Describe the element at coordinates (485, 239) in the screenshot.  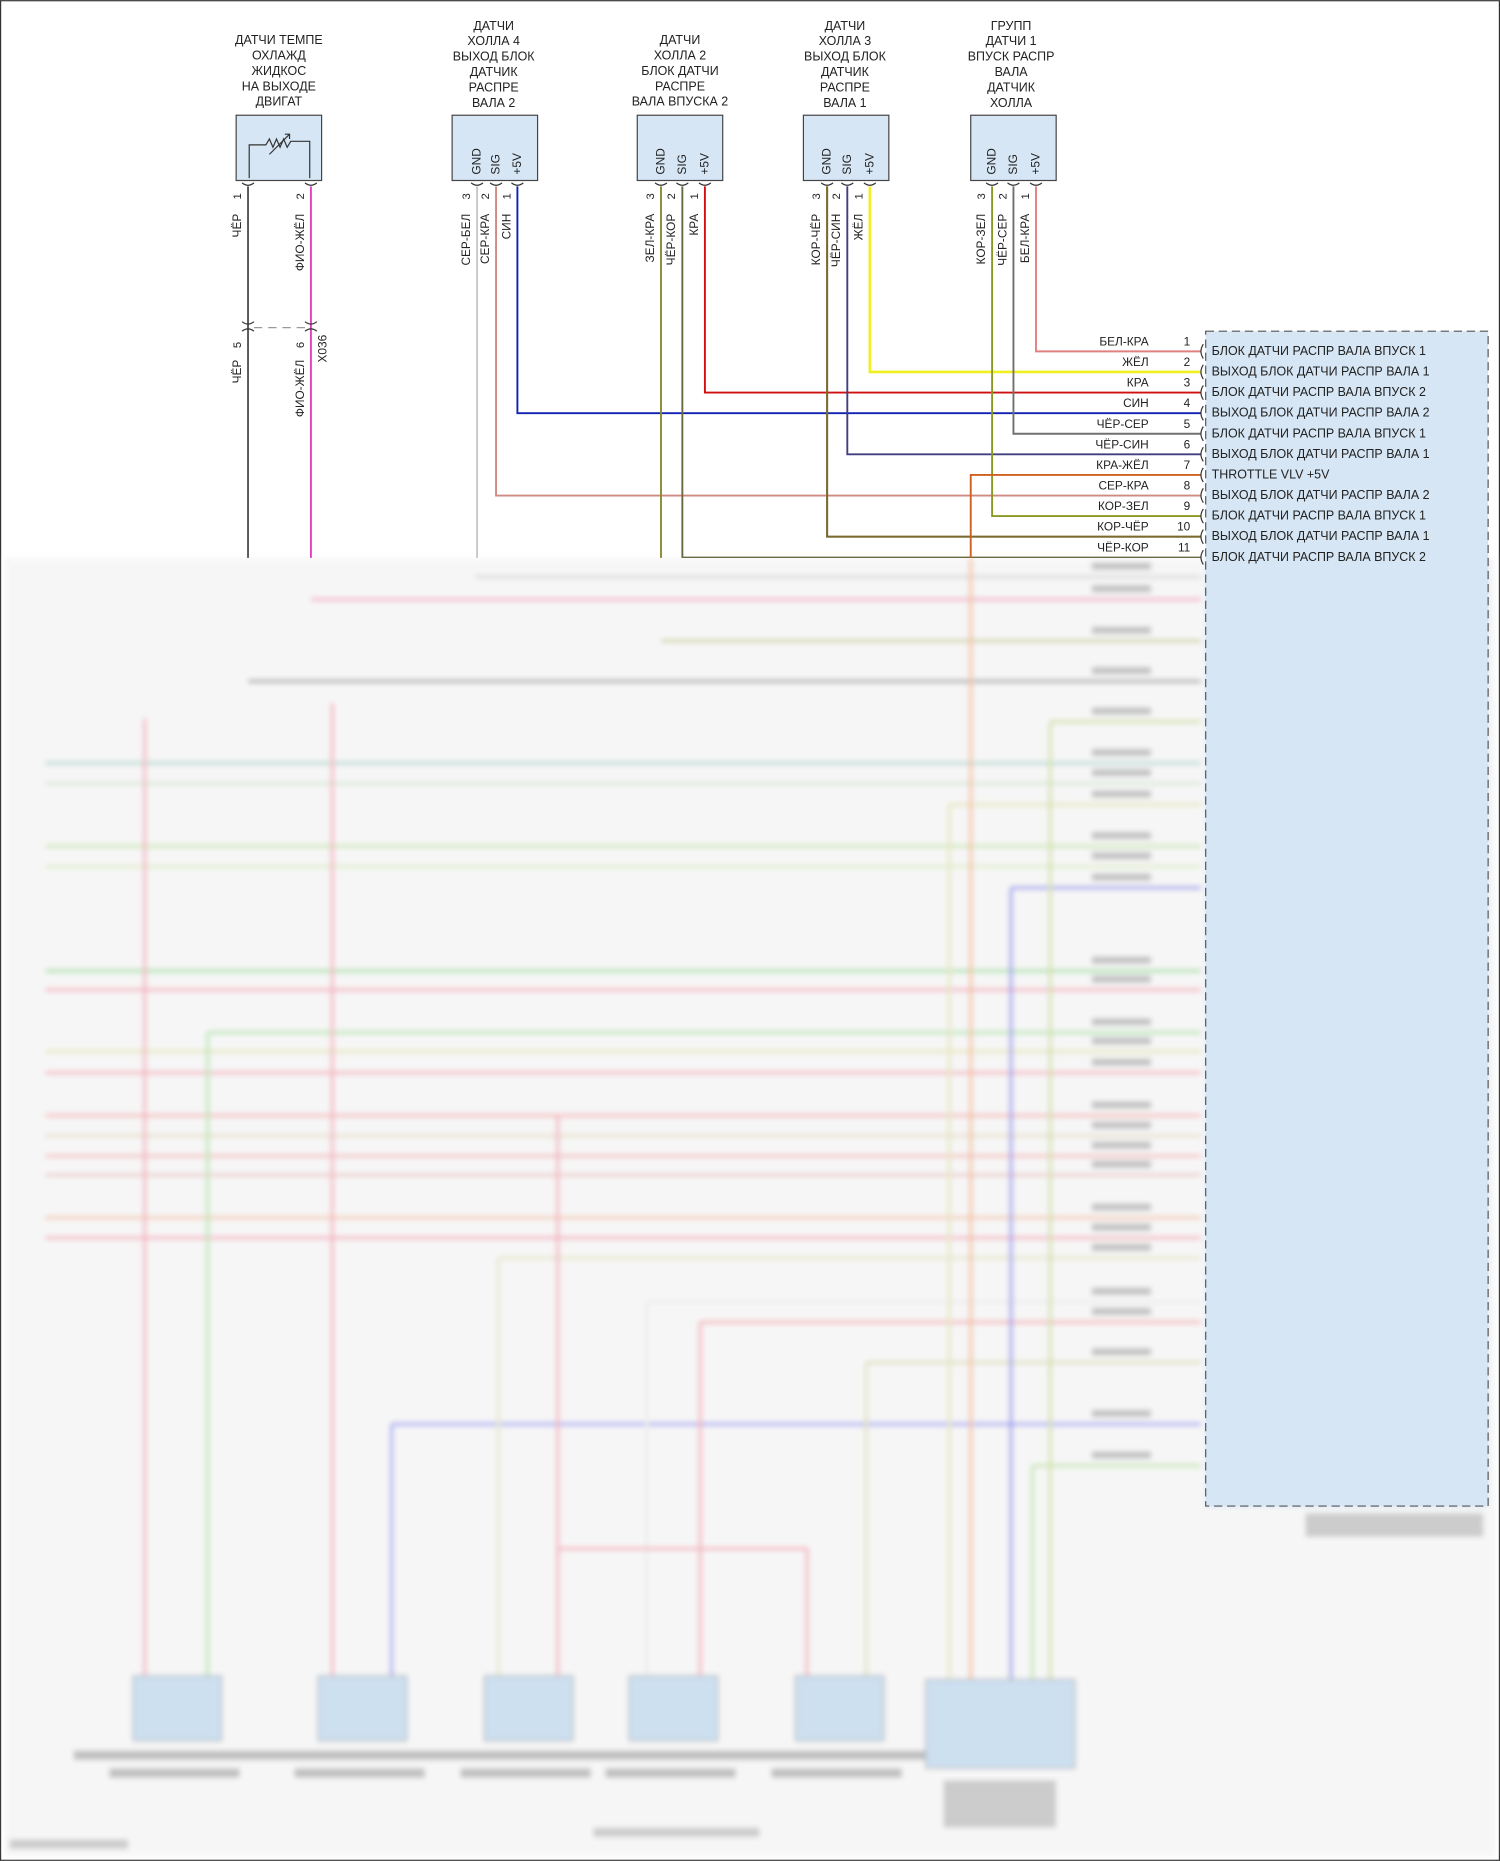
I see `wire-color-label: СЕР-КРА` at that location.